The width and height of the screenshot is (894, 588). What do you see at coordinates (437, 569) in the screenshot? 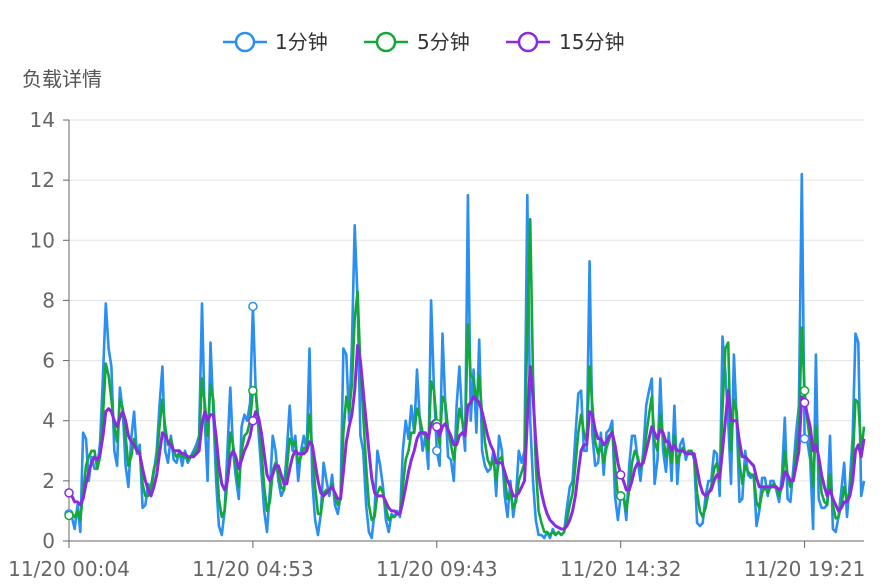
I see `x-tick-label: 11/20 09:43` at bounding box center [437, 569].